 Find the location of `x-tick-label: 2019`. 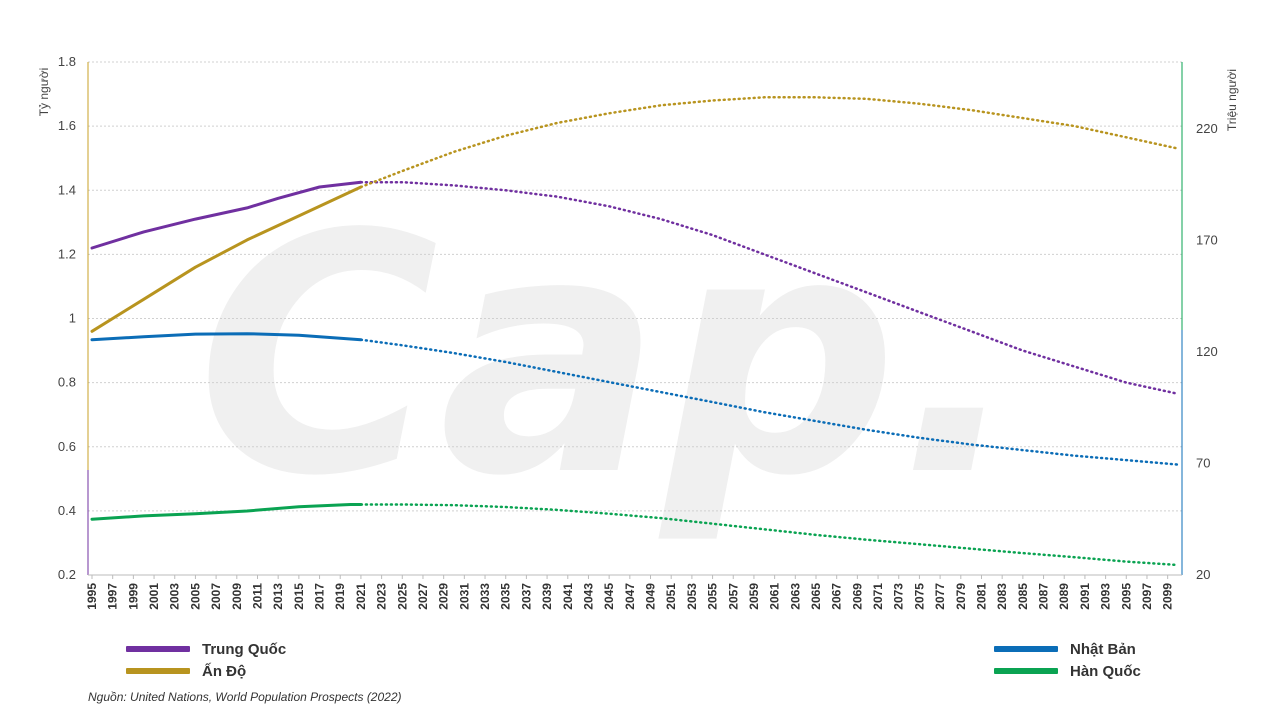

x-tick-label: 2019 is located at coordinates (340, 596).